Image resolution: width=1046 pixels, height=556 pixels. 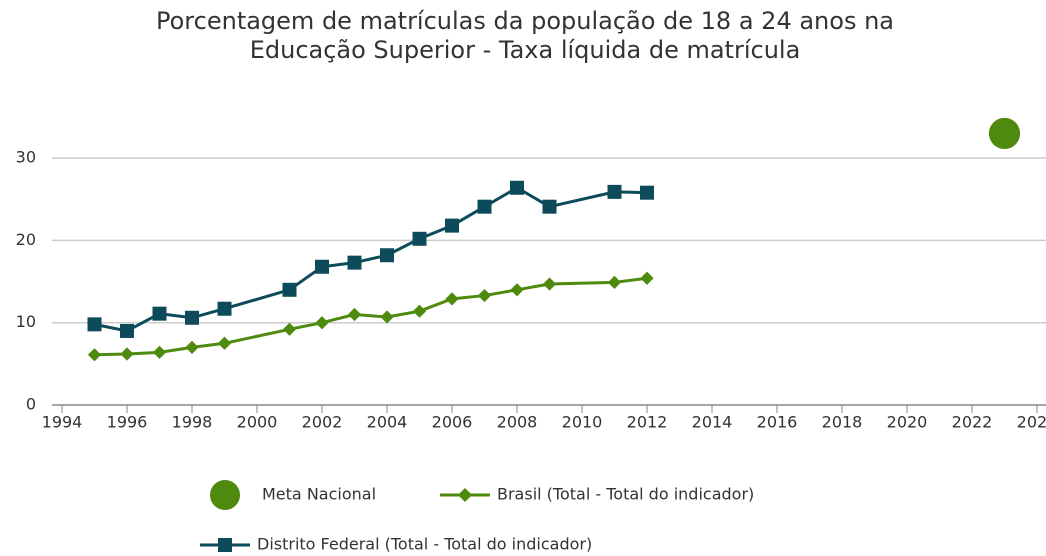 I want to click on x-tick-label: 2000, so click(x=257, y=422).